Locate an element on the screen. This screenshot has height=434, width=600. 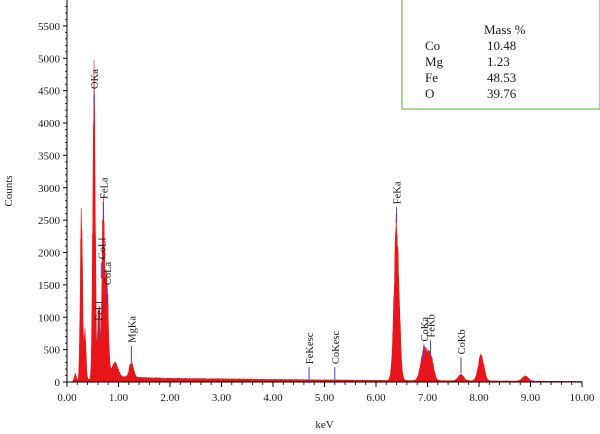
legend-element-fe: Fe is located at coordinates (431, 77).